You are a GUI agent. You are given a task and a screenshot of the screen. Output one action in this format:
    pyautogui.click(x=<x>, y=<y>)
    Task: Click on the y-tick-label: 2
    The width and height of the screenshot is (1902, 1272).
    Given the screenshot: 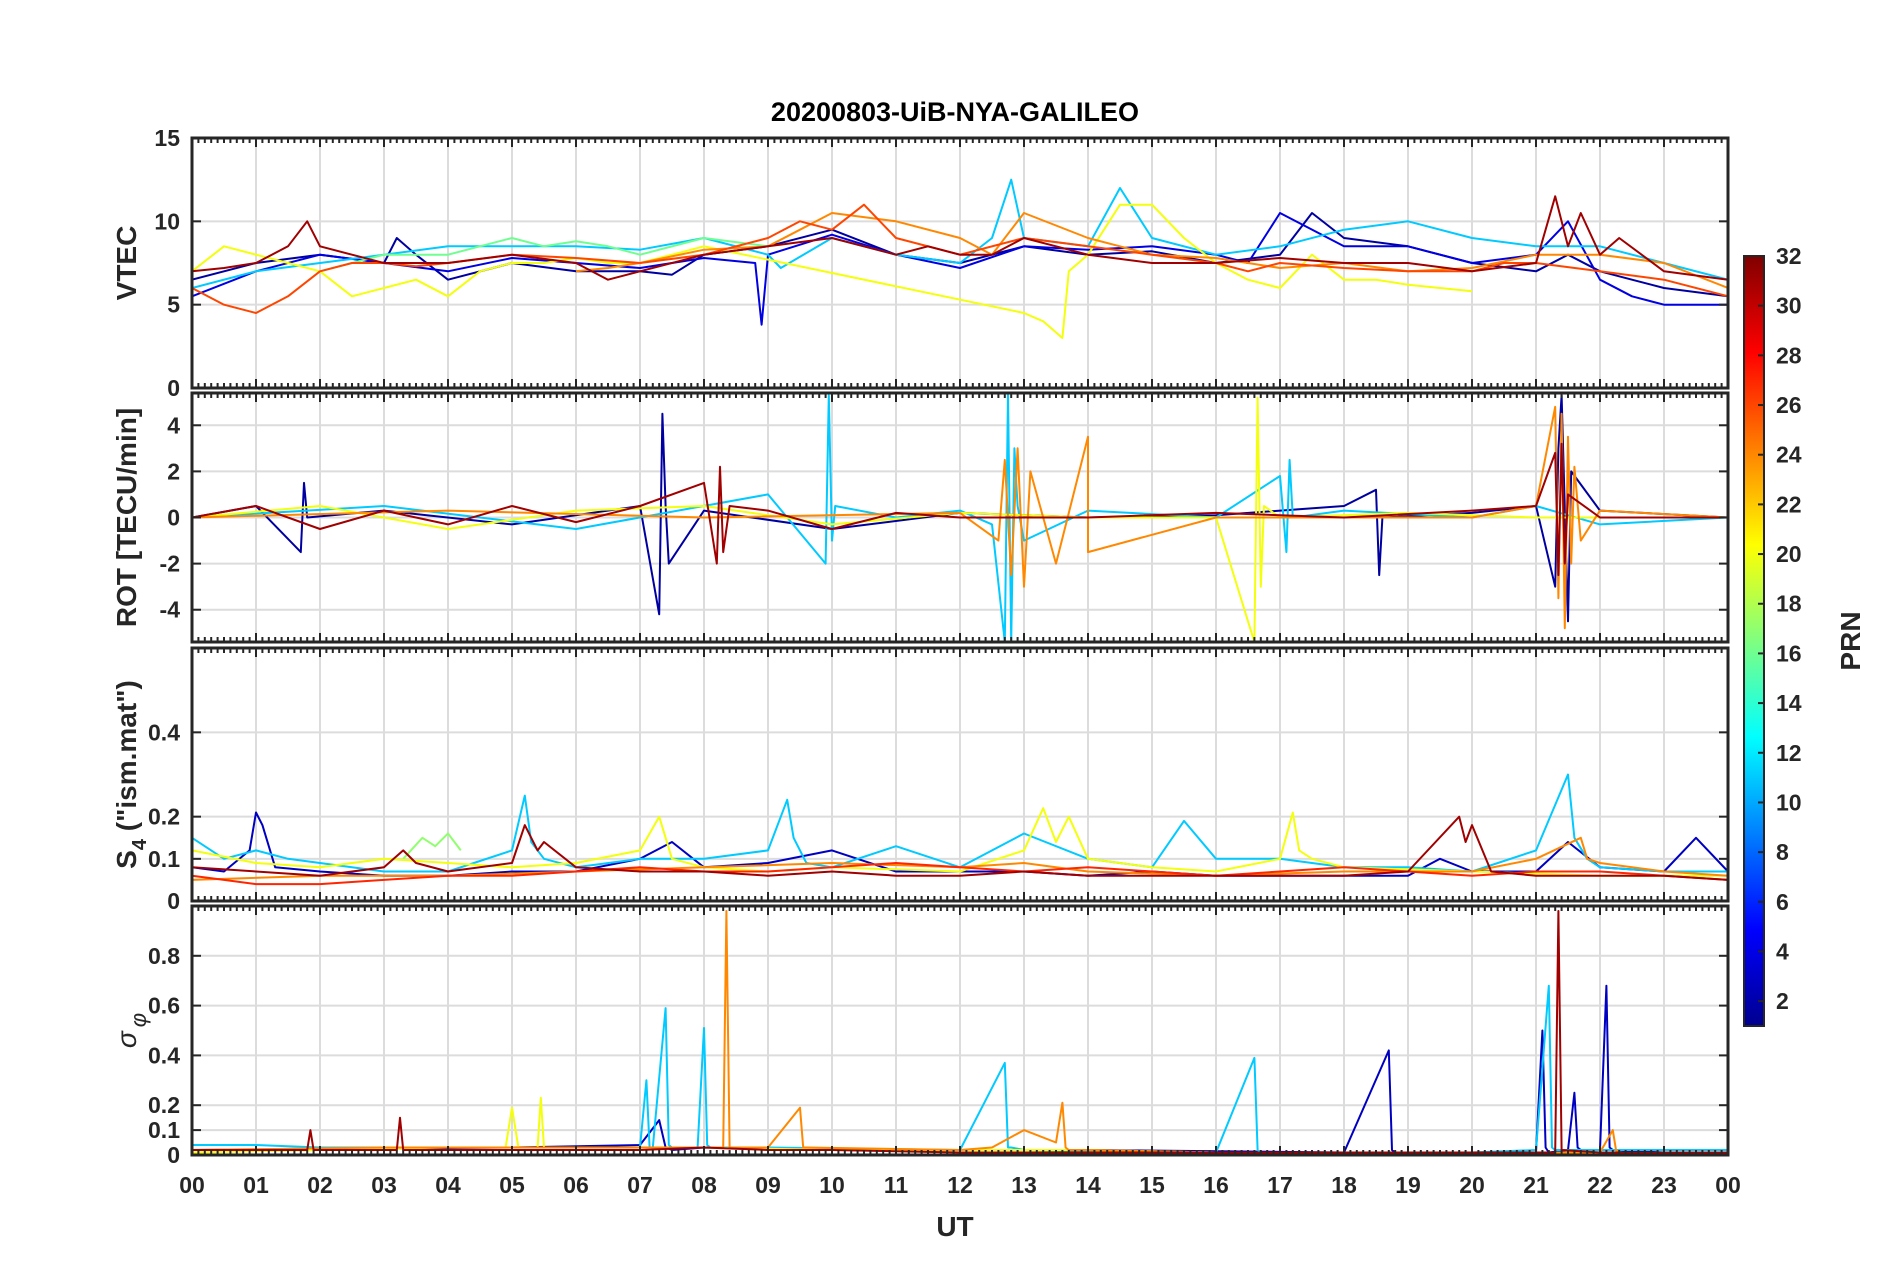 What is the action you would take?
    pyautogui.click(x=173, y=471)
    